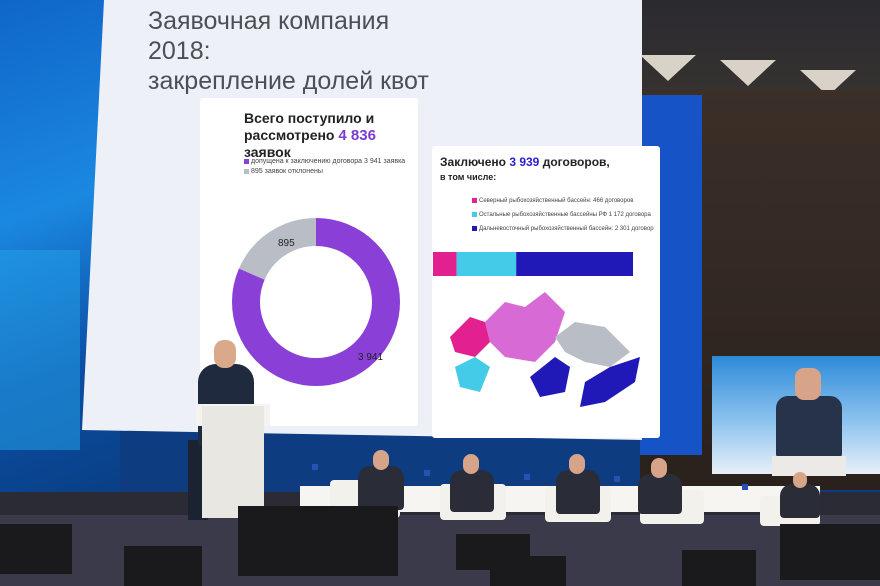 The height and width of the screenshot is (586, 880). I want to click on podium, so click(233, 462).